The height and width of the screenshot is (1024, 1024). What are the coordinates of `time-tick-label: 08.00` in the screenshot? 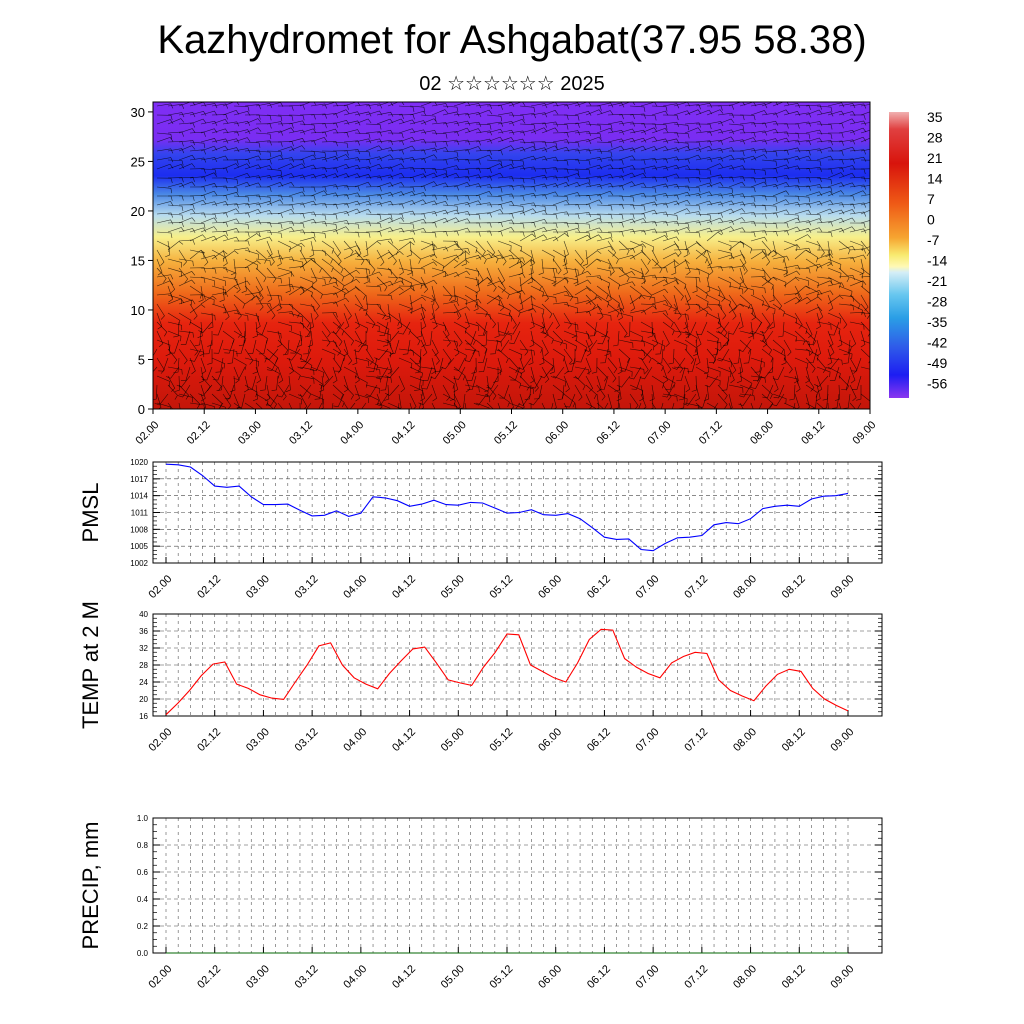 It's located at (762, 433).